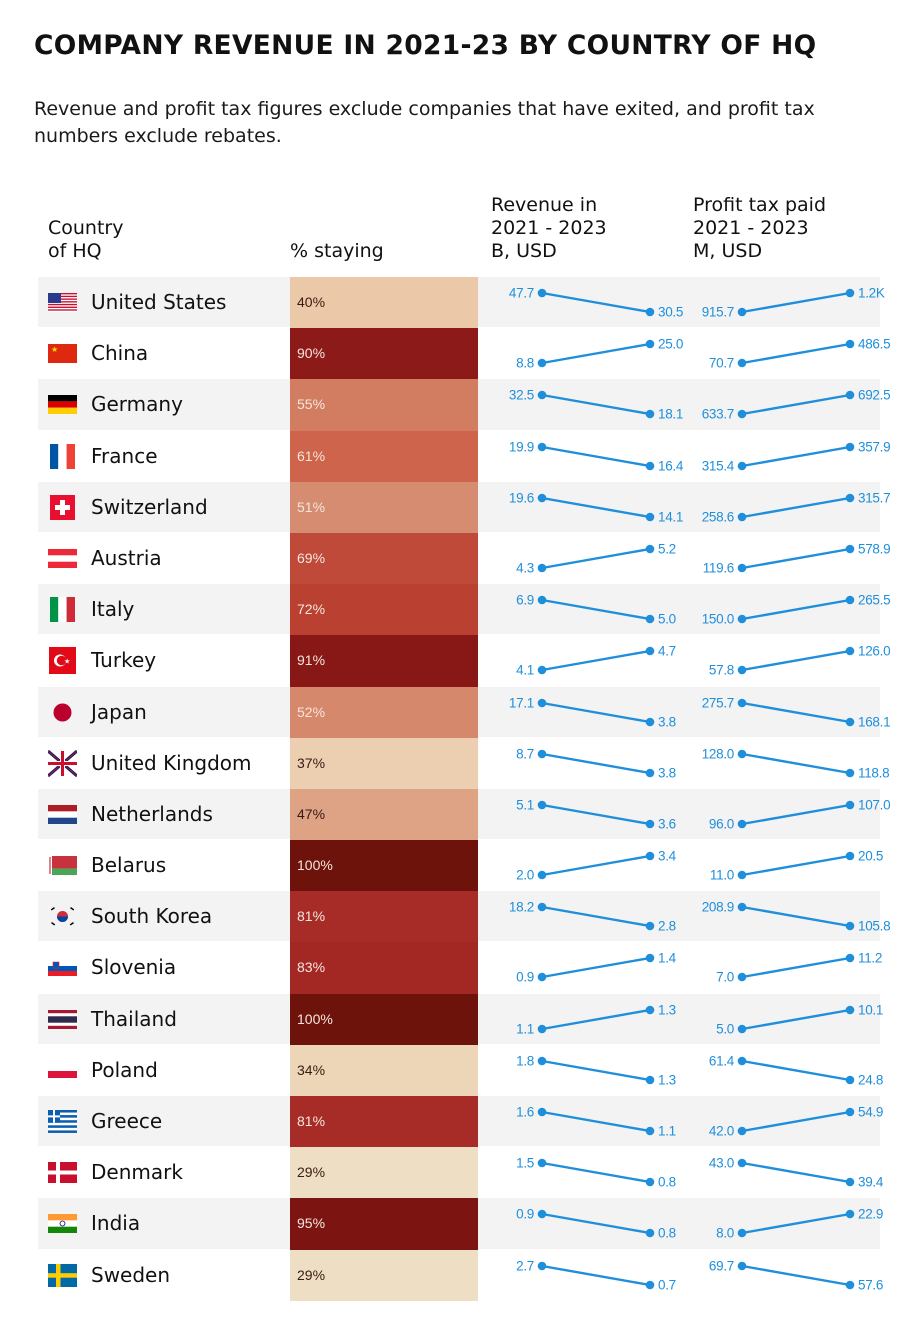  I want to click on revenue-slope: 0.9 1.4, so click(596, 968).